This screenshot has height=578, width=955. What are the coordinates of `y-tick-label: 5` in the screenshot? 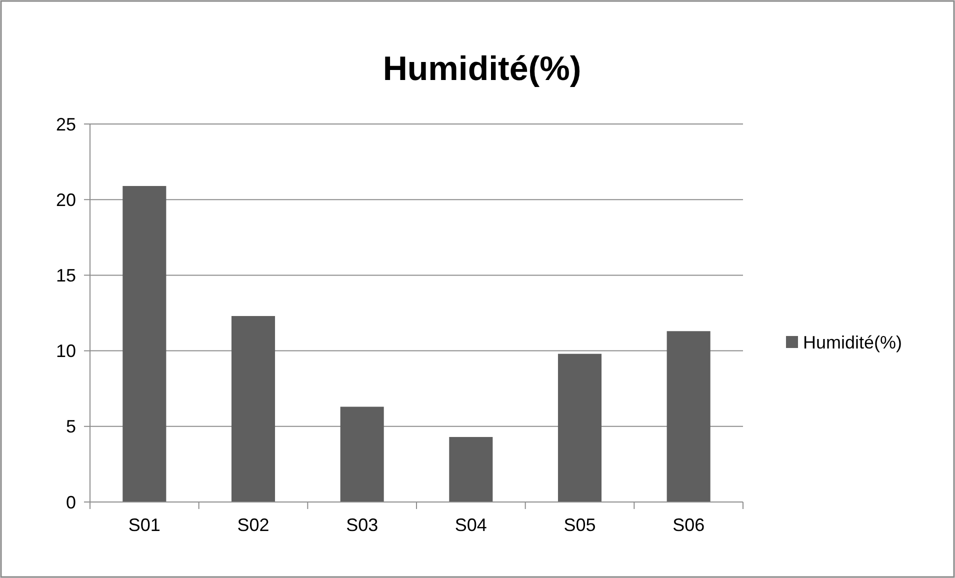 It's located at (71, 426).